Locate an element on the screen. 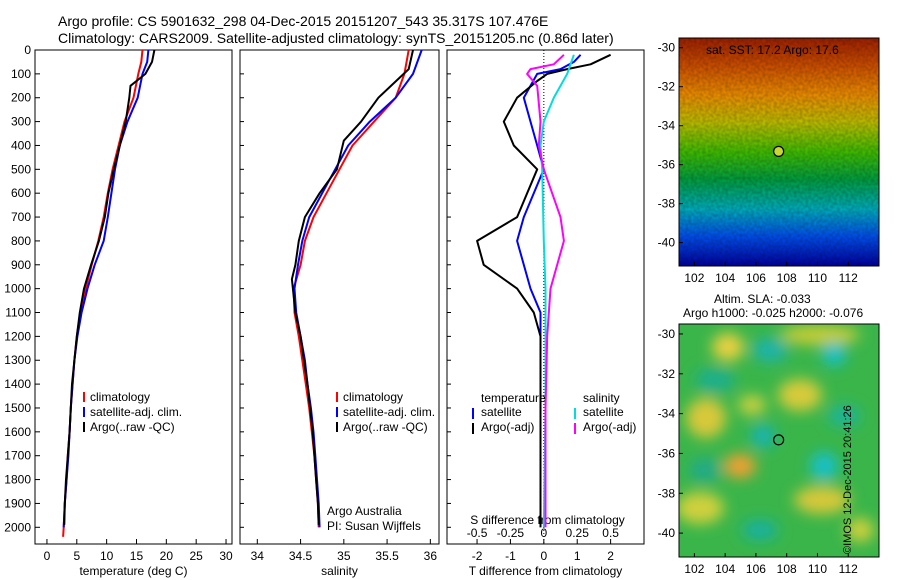 This screenshot has width=900, height=580. series-line-temperature-argo-adj- is located at coordinates (544, 290).